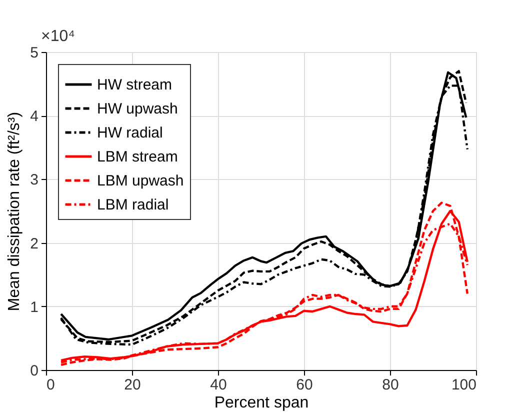  Describe the element at coordinates (261, 403) in the screenshot. I see `x-axis-title: Percent span` at that location.